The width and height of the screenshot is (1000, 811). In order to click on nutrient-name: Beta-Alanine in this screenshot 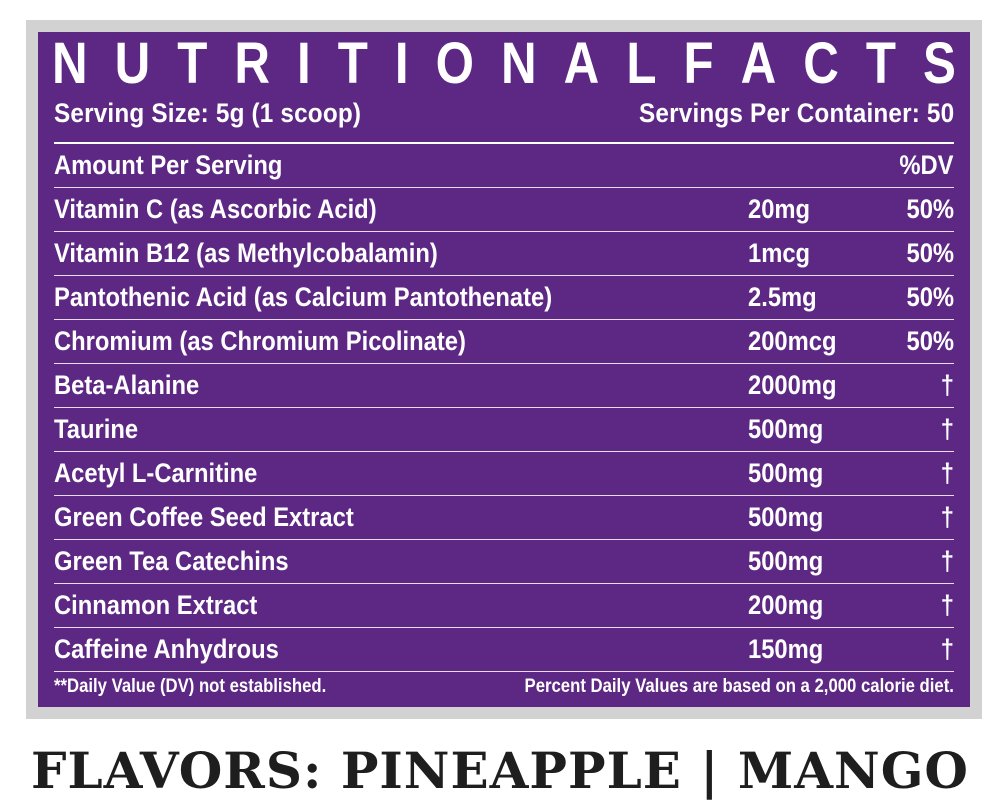, I will do `click(127, 385)`.